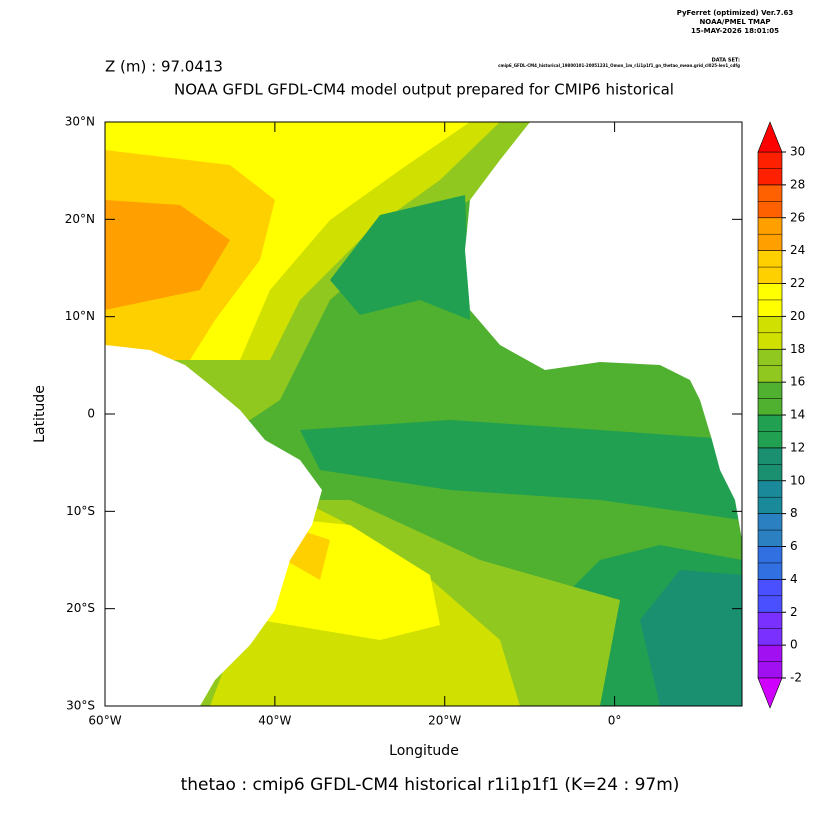 The width and height of the screenshot is (832, 832). Describe the element at coordinates (794, 612) in the screenshot. I see `colorbar-label: 2` at that location.